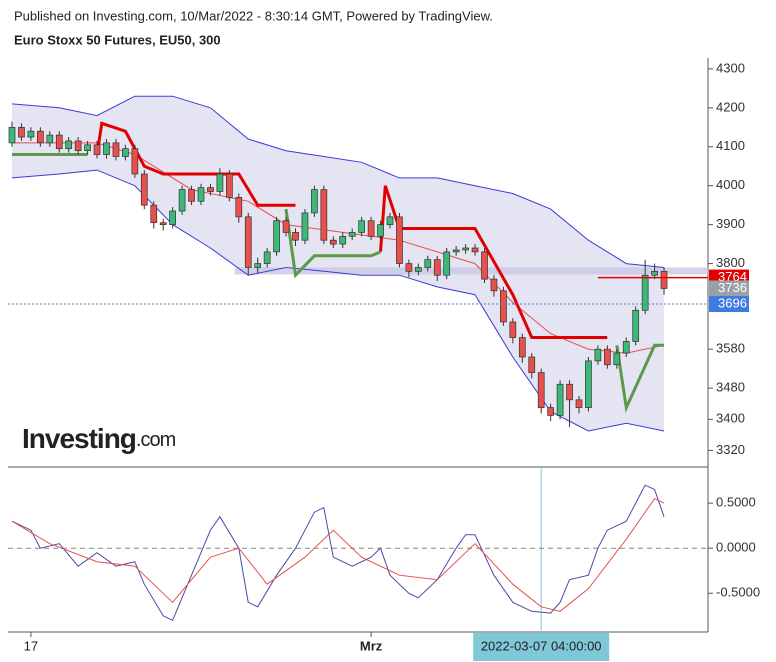 This screenshot has height=662, width=776. I want to click on logo: Investing.com, so click(99, 438).